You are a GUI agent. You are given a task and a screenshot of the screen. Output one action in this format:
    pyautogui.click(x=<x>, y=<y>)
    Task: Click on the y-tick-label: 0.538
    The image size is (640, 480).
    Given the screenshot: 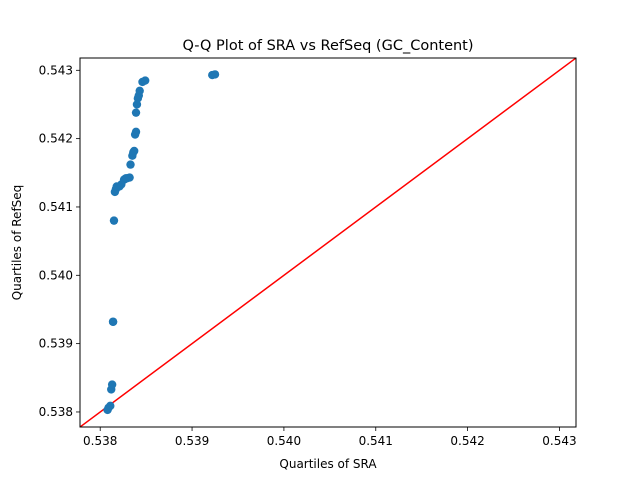 What is the action you would take?
    pyautogui.click(x=56, y=412)
    